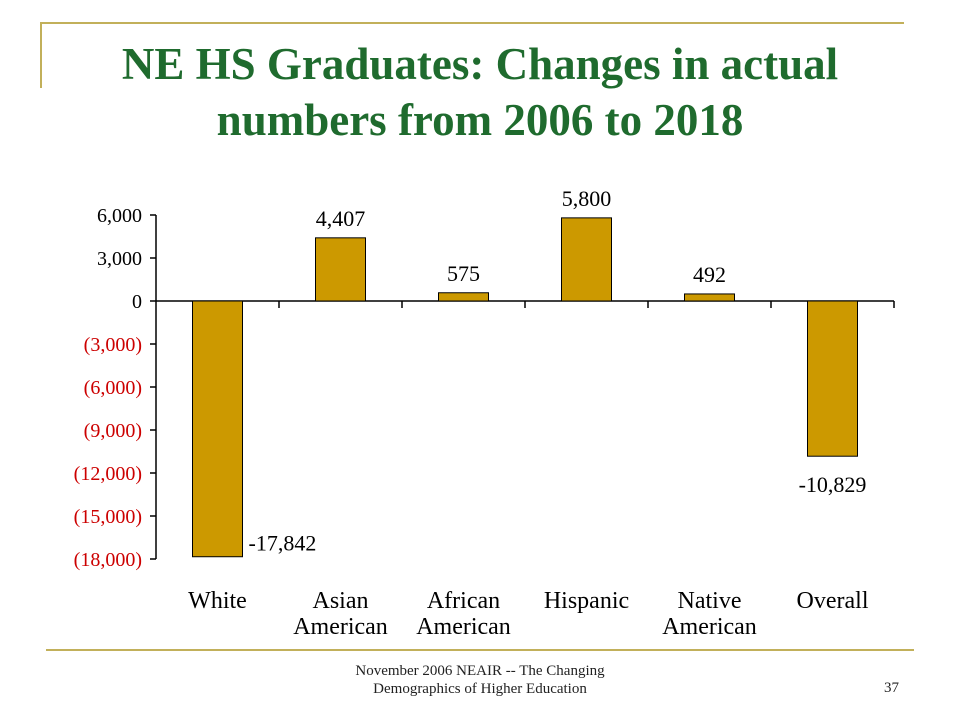 This screenshot has height=720, width=960. Describe the element at coordinates (710, 601) in the screenshot. I see `category-label: Native` at that location.